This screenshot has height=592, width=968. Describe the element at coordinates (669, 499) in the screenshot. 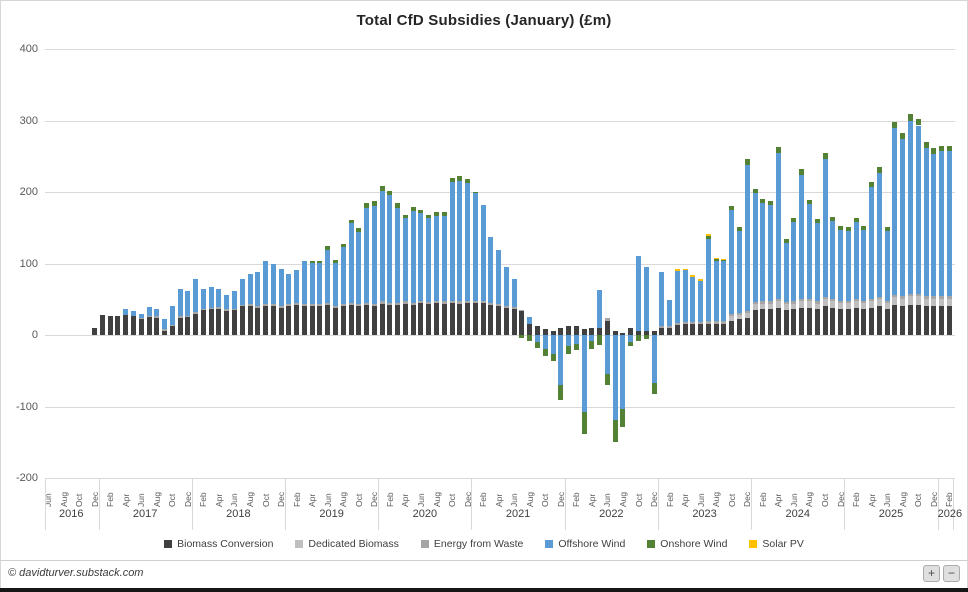

I see `x-tick-label: Feb` at that location.